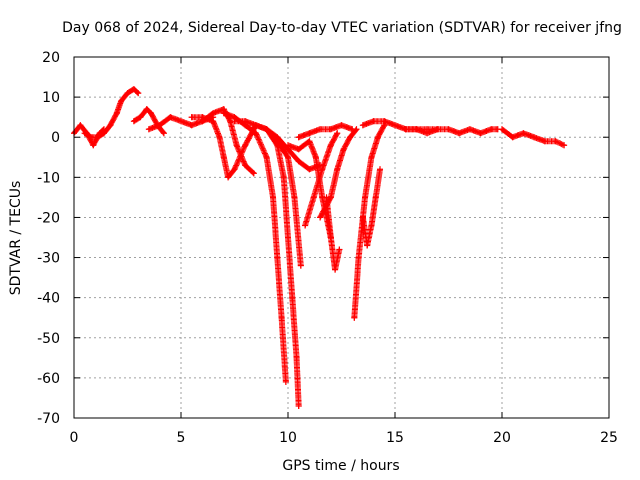 This screenshot has width=640, height=480. What do you see at coordinates (395, 438) in the screenshot?
I see `x-tick-label: 15` at bounding box center [395, 438].